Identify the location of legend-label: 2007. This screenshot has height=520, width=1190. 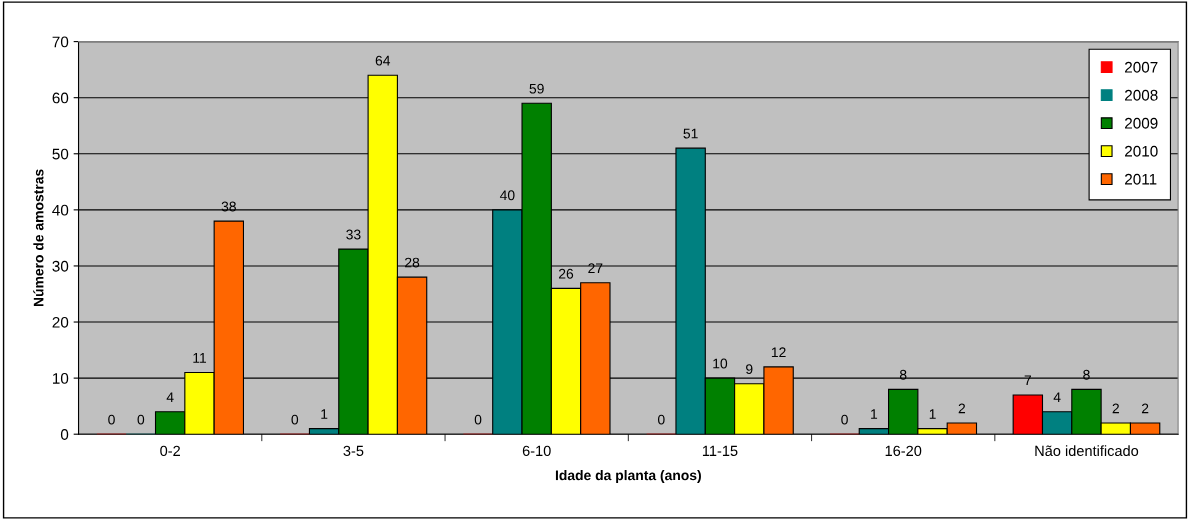
(1141, 67).